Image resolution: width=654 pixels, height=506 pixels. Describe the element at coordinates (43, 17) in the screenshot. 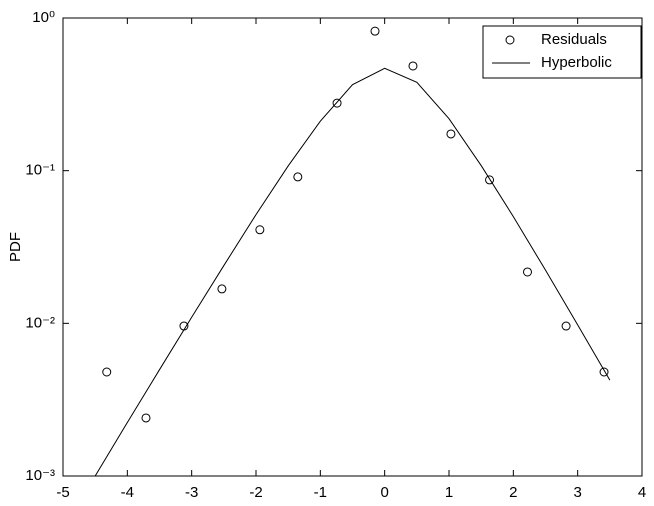

I see `y-tick-label: 10⁰` at that location.